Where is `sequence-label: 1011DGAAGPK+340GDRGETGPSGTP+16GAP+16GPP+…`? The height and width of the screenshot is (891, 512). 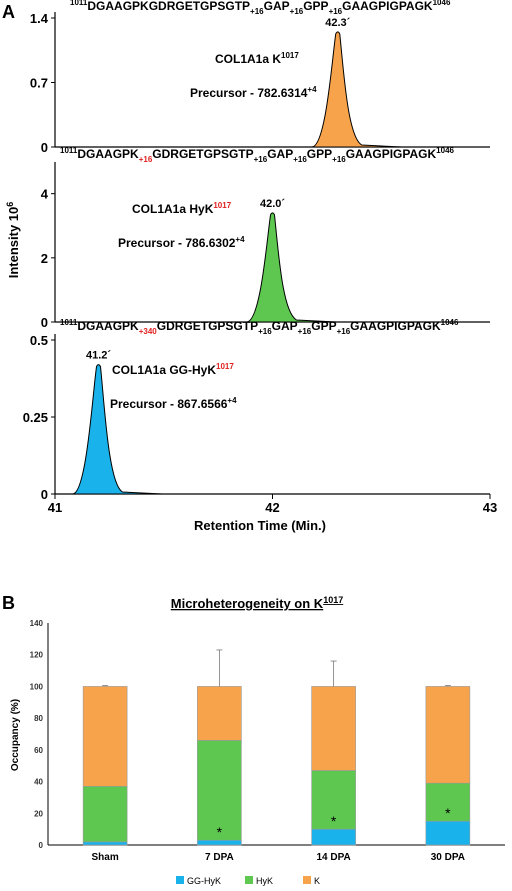
sequence-label: 1011DGAAGPK+340GDRGETGPSGTP+16GAP+16GPP+… is located at coordinates (259, 327).